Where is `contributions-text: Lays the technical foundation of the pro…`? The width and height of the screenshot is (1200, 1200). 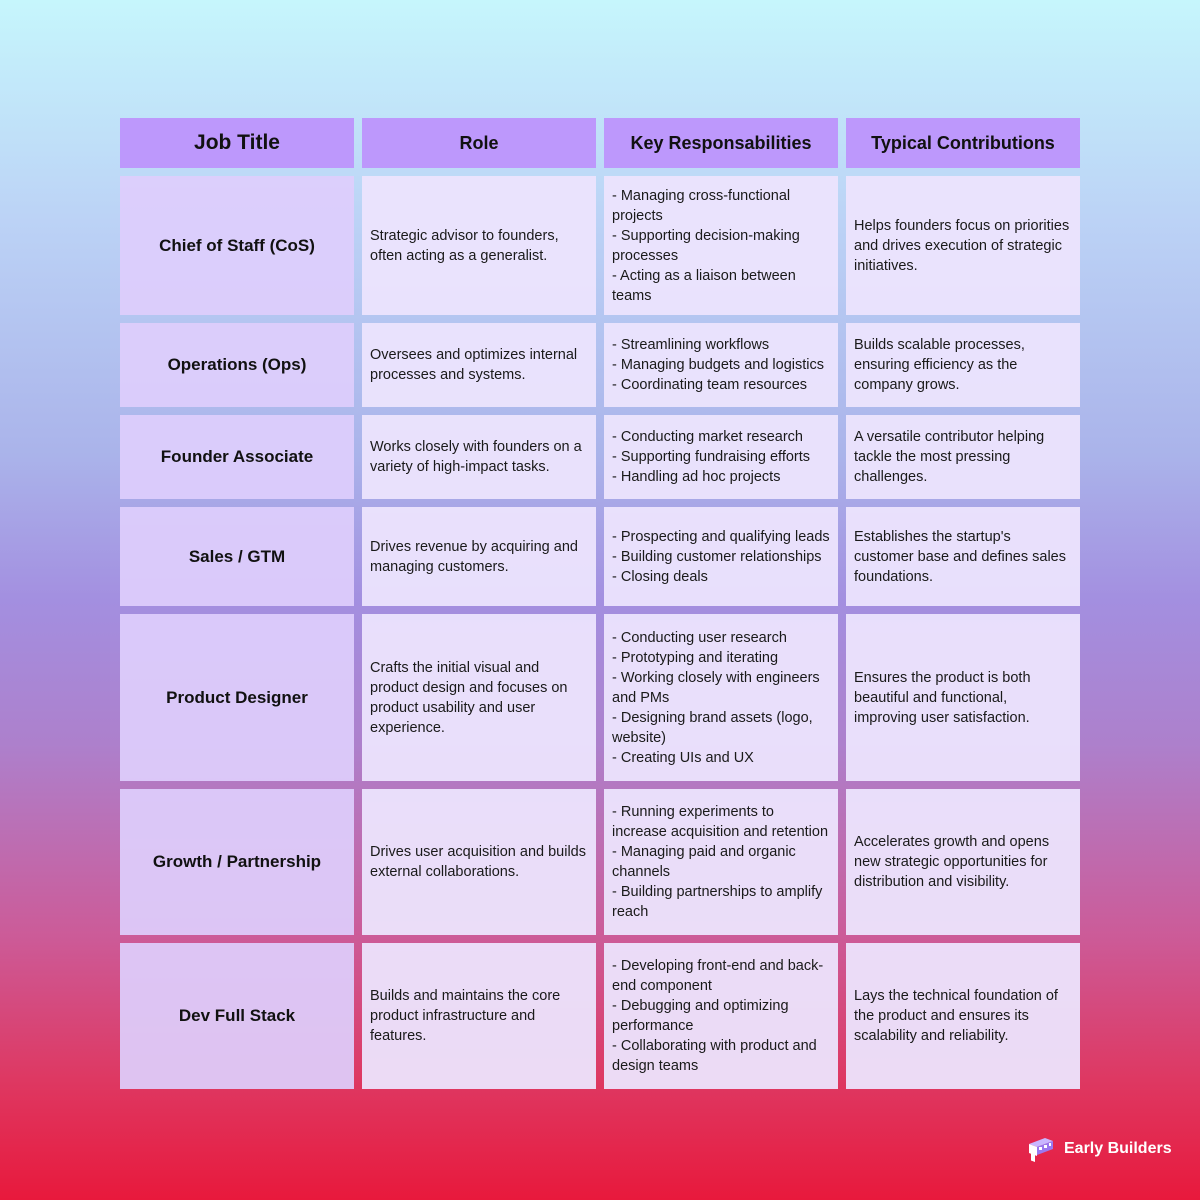 contributions-text: Lays the technical foundation of the pro… is located at coordinates (956, 1016).